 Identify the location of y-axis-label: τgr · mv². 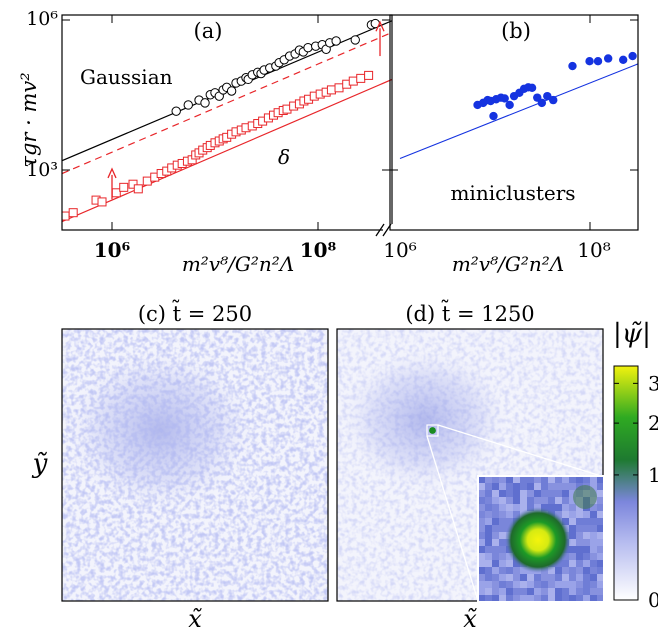
(29, 119).